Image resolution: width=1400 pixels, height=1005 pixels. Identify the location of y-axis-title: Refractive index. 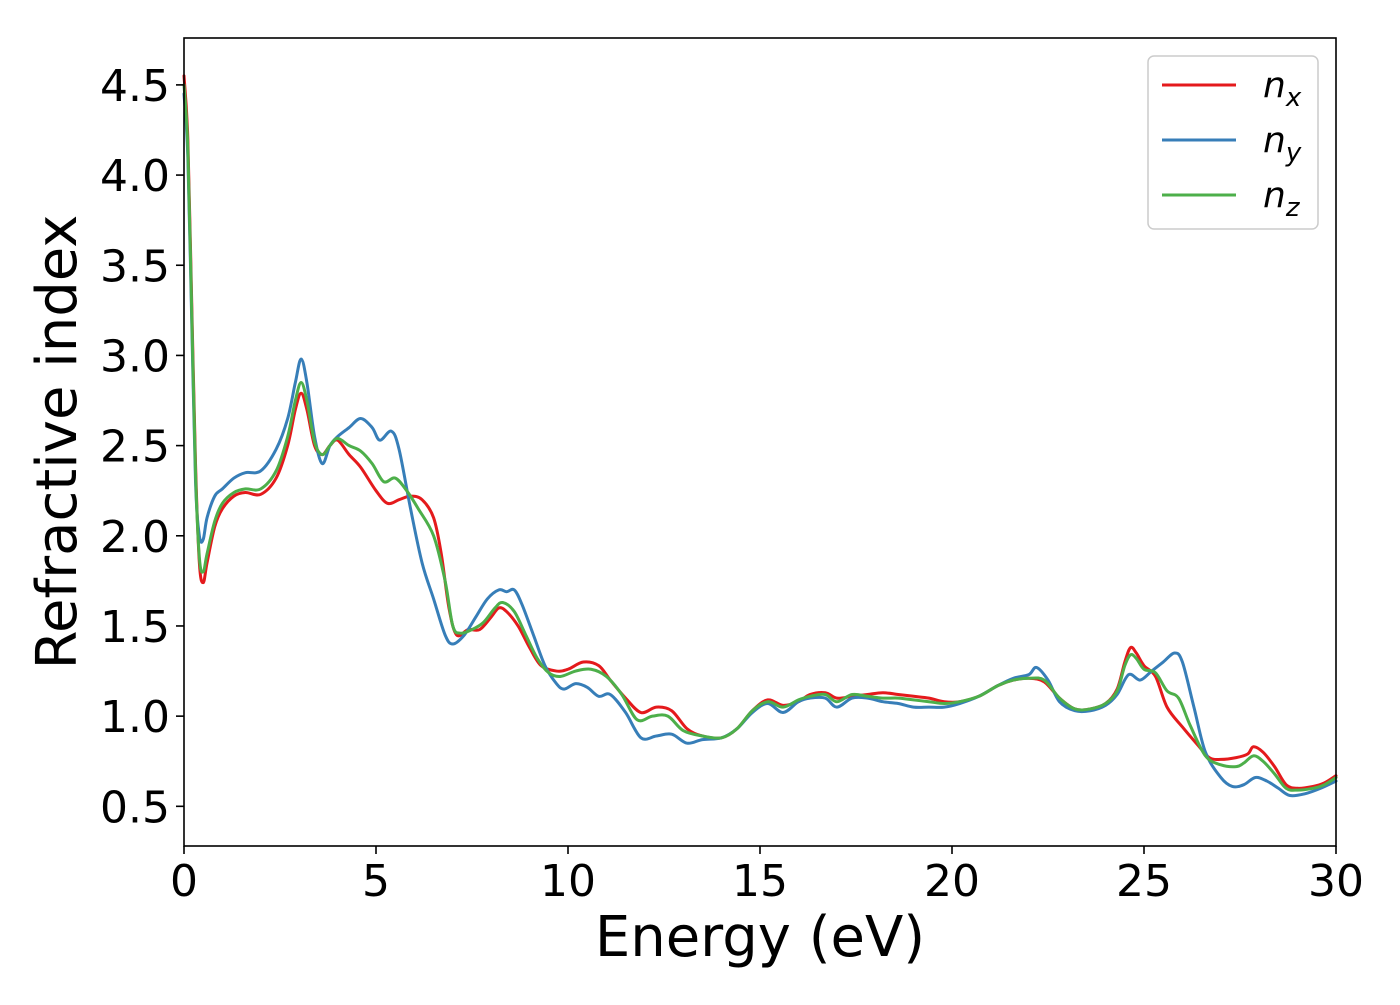
(57, 442).